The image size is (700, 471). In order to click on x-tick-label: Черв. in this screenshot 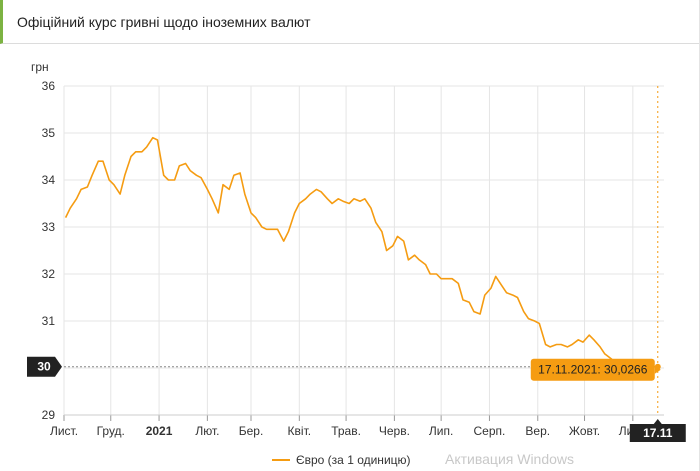, I will do `click(394, 431)`.